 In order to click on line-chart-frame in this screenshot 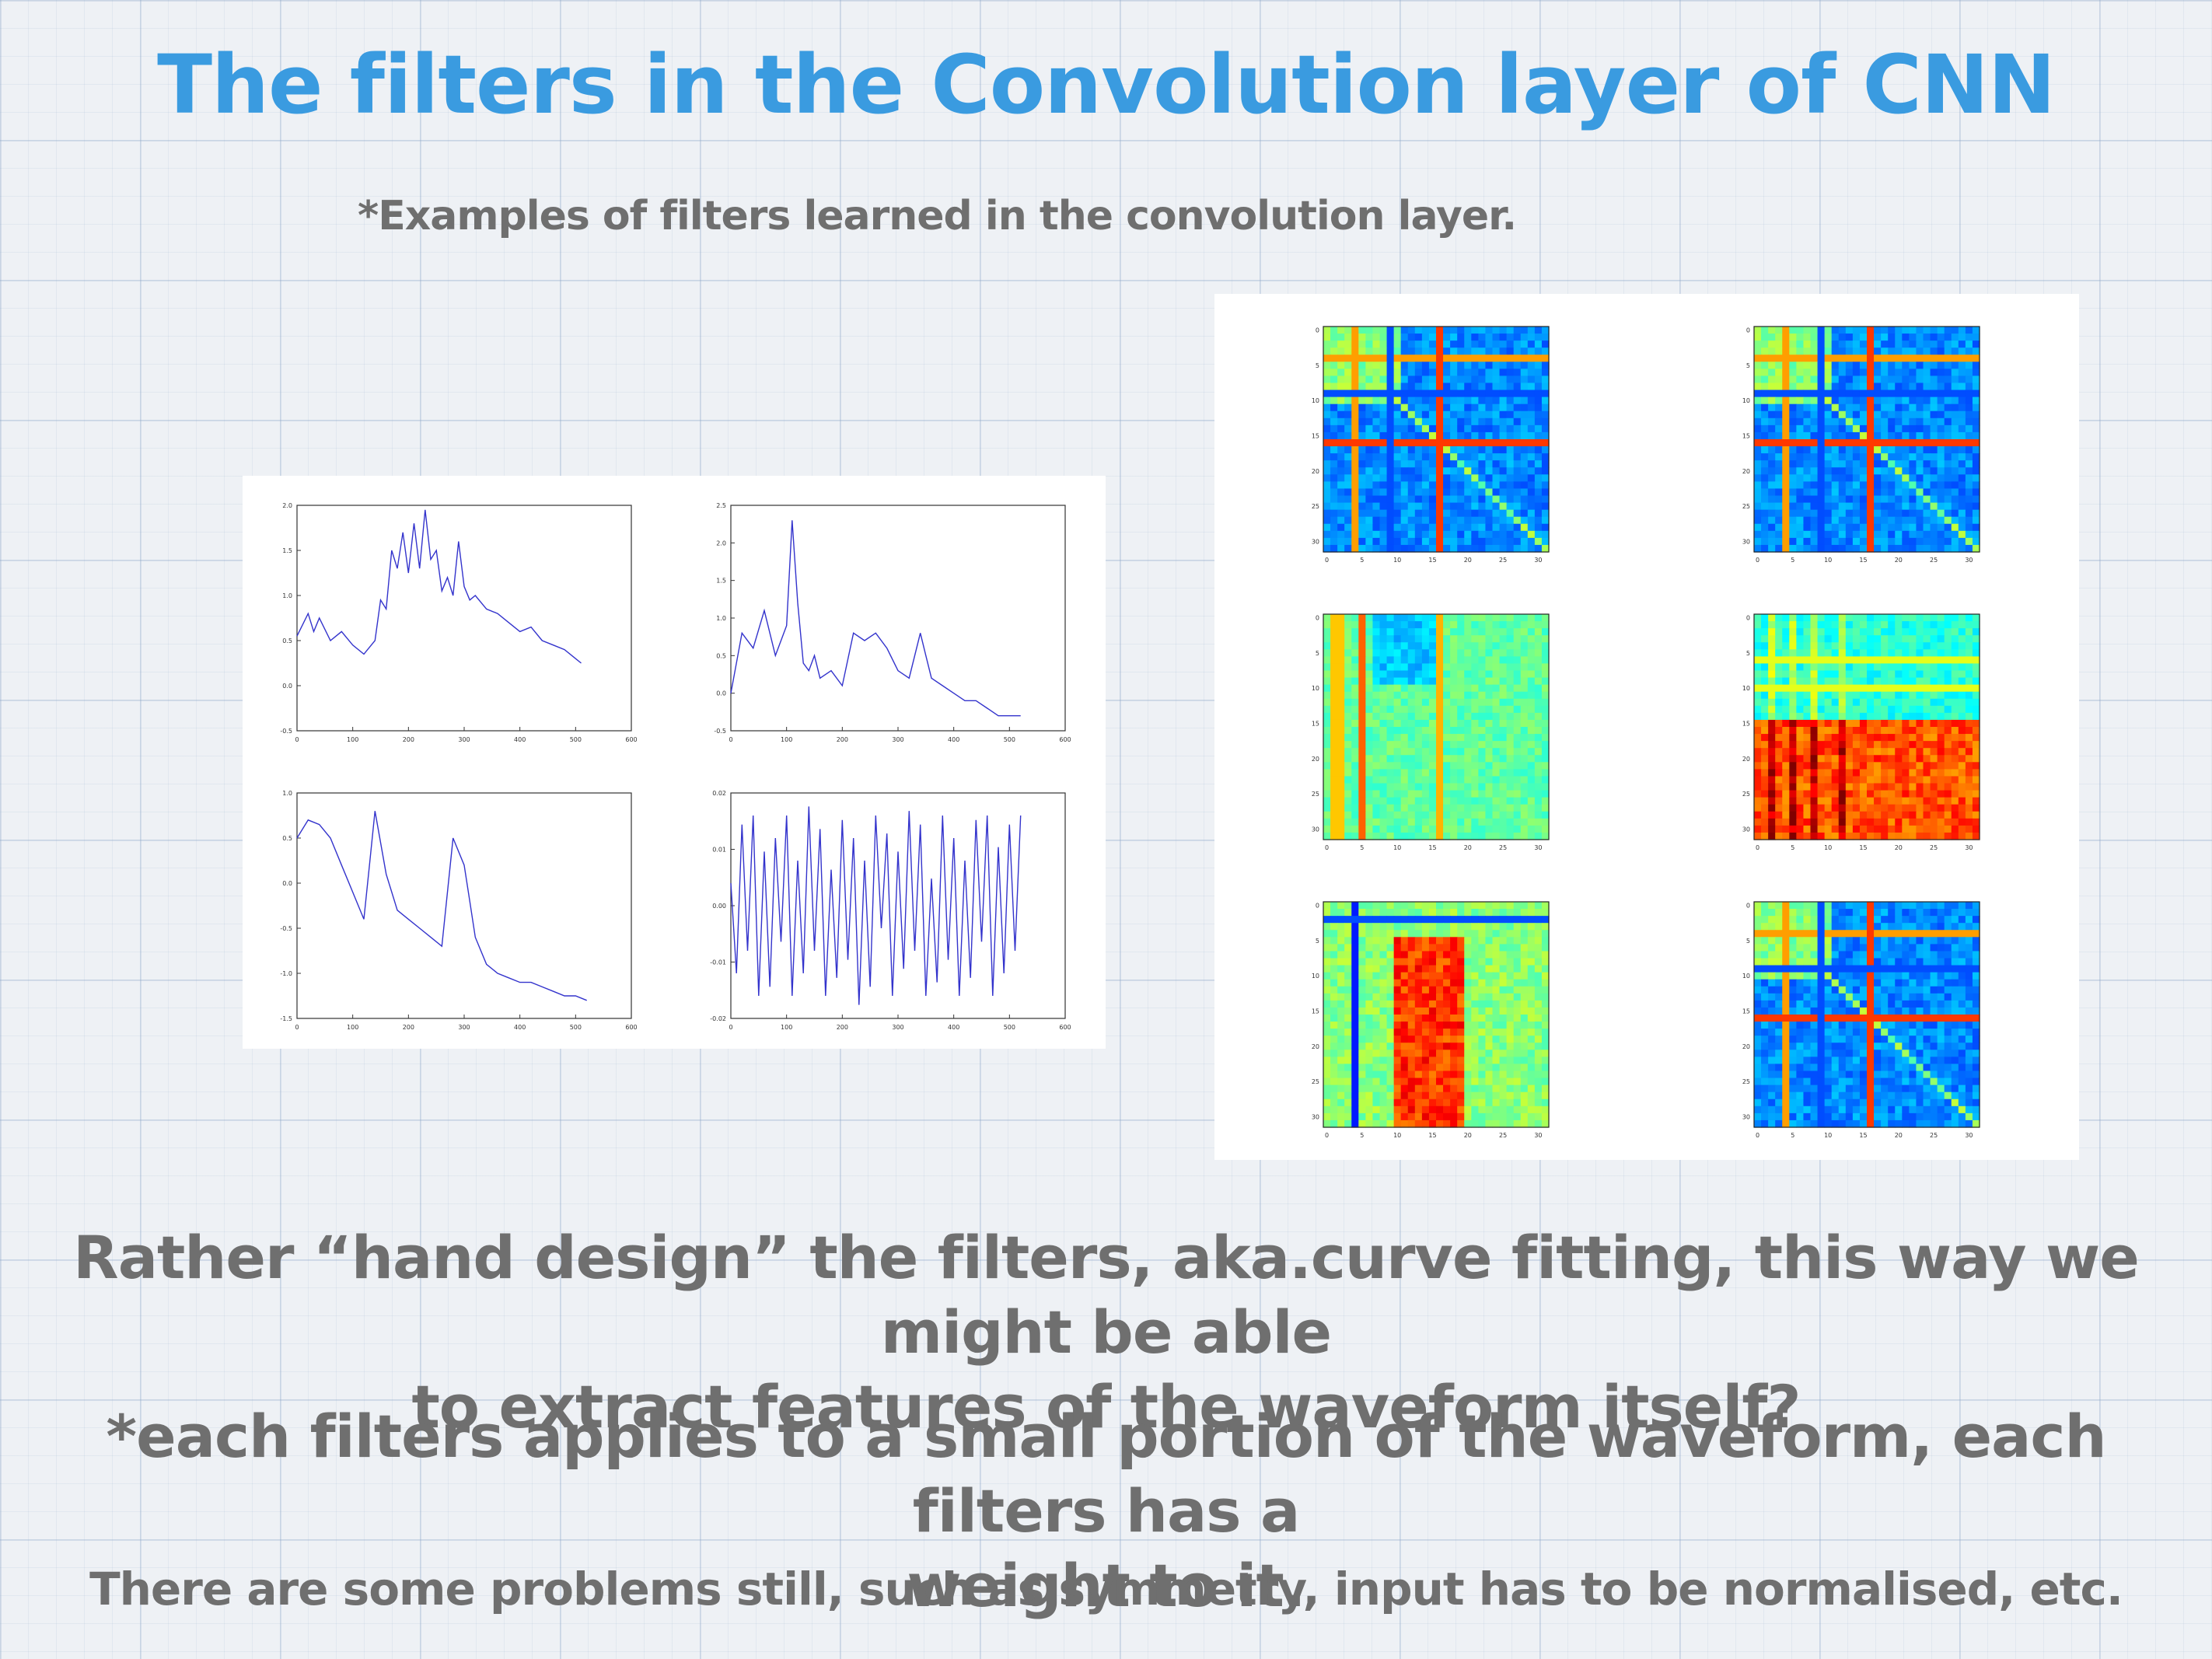, I will do `click(464, 906)`.